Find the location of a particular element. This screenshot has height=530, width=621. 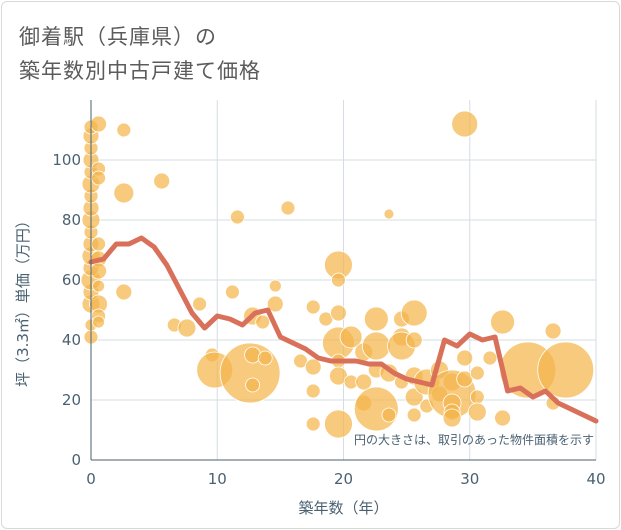

x-tick-label: 20 is located at coordinates (343, 479).